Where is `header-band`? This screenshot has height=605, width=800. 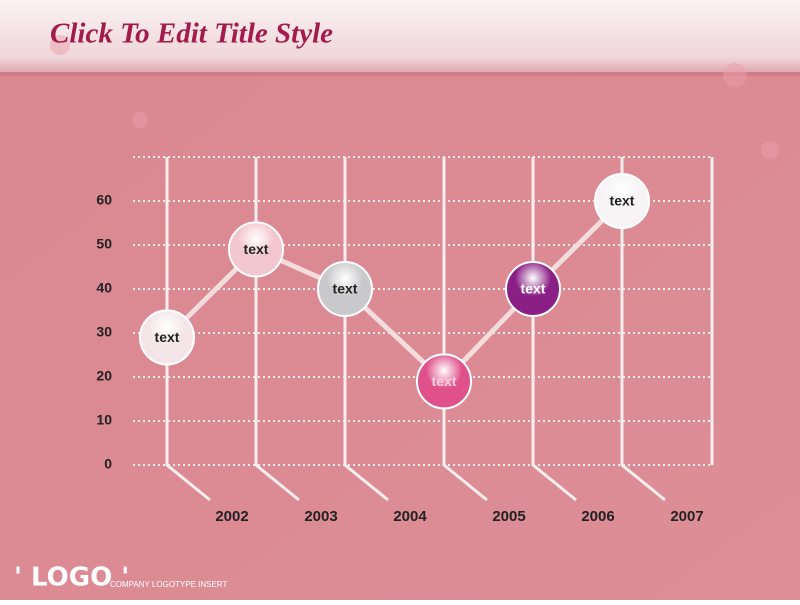 header-band is located at coordinates (400, 36).